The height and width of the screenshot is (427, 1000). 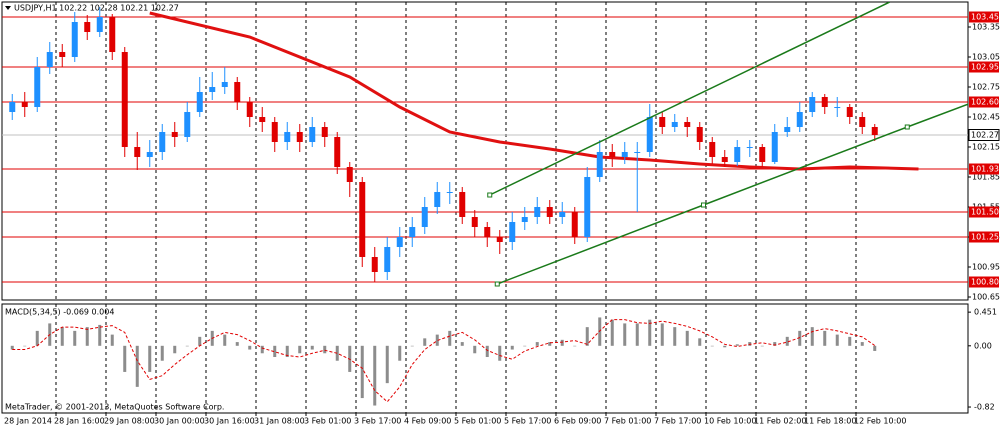 What do you see at coordinates (327, 421) in the screenshot?
I see `x-tick-label: 3 Feb 01:00` at bounding box center [327, 421].